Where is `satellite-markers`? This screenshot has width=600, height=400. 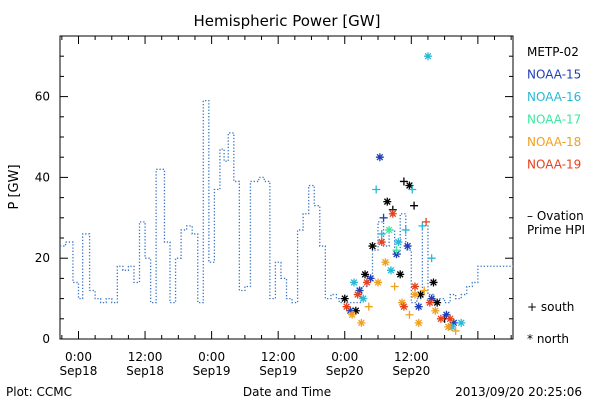
satellite-markers is located at coordinates (403, 193).